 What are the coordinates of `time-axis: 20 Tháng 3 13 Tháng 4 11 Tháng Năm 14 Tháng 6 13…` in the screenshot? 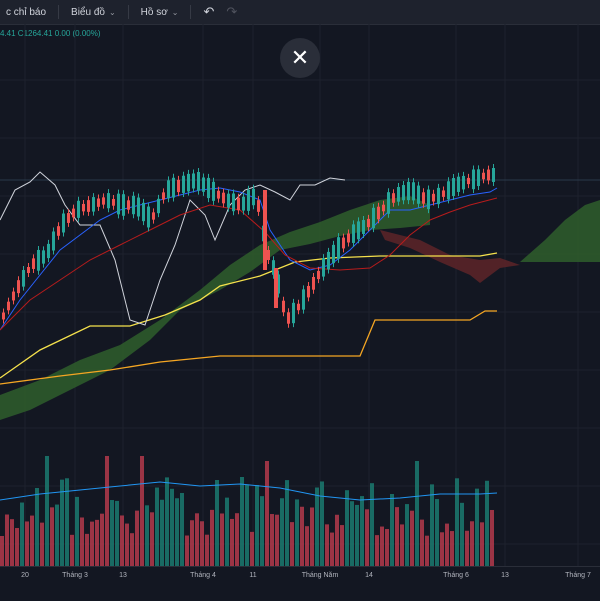 It's located at (300, 583).